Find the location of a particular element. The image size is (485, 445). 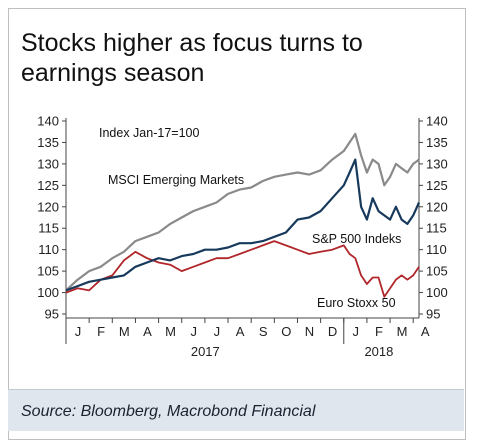

x-tick-label: D is located at coordinates (332, 331).